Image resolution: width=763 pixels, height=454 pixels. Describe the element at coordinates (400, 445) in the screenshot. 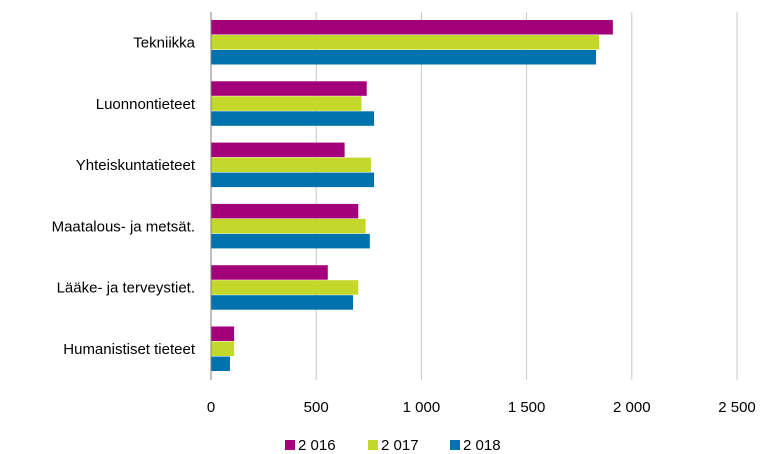

I see `legend-label: 2 017` at that location.